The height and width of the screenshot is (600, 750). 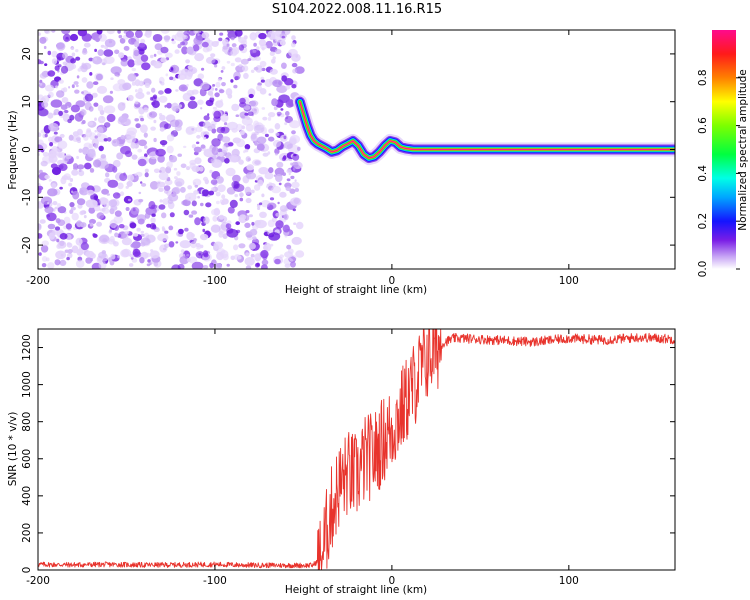 What do you see at coordinates (215, 281) in the screenshot?
I see `x-tick-label: -100` at bounding box center [215, 281].